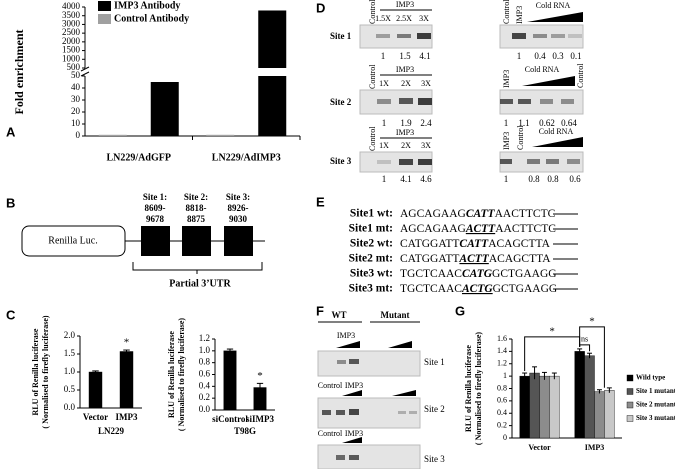 The image size is (675, 469). What do you see at coordinates (585, 348) in the screenshot?
I see `significance-bracket` at bounding box center [585, 348].